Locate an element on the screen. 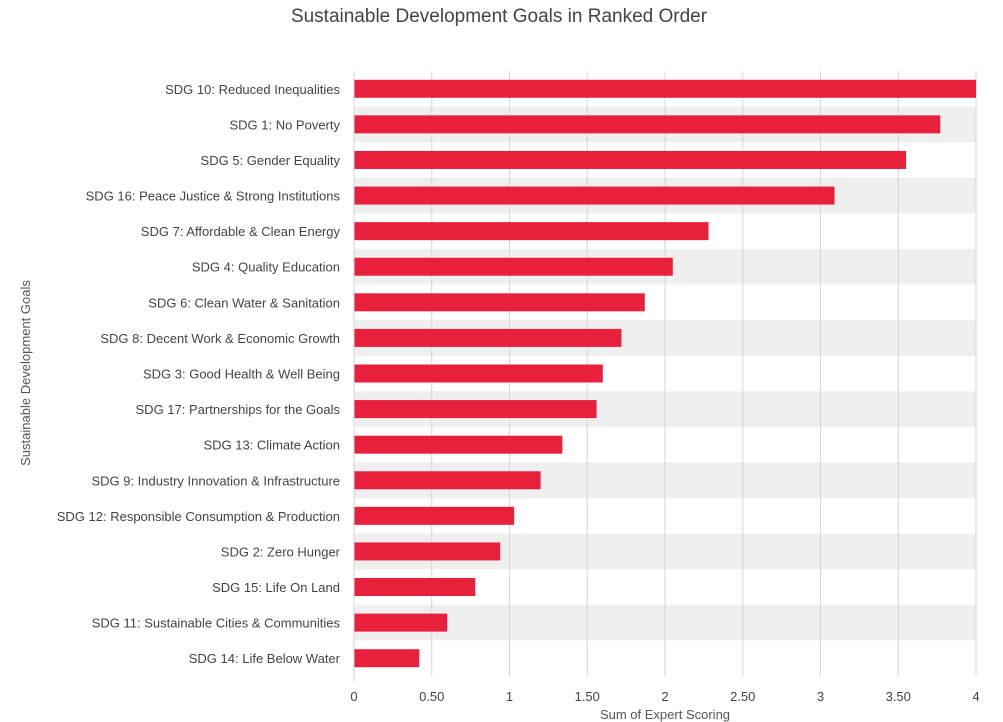 The image size is (1003, 722). category-label: SDG 7: Affordable & Clean Energy is located at coordinates (241, 231).